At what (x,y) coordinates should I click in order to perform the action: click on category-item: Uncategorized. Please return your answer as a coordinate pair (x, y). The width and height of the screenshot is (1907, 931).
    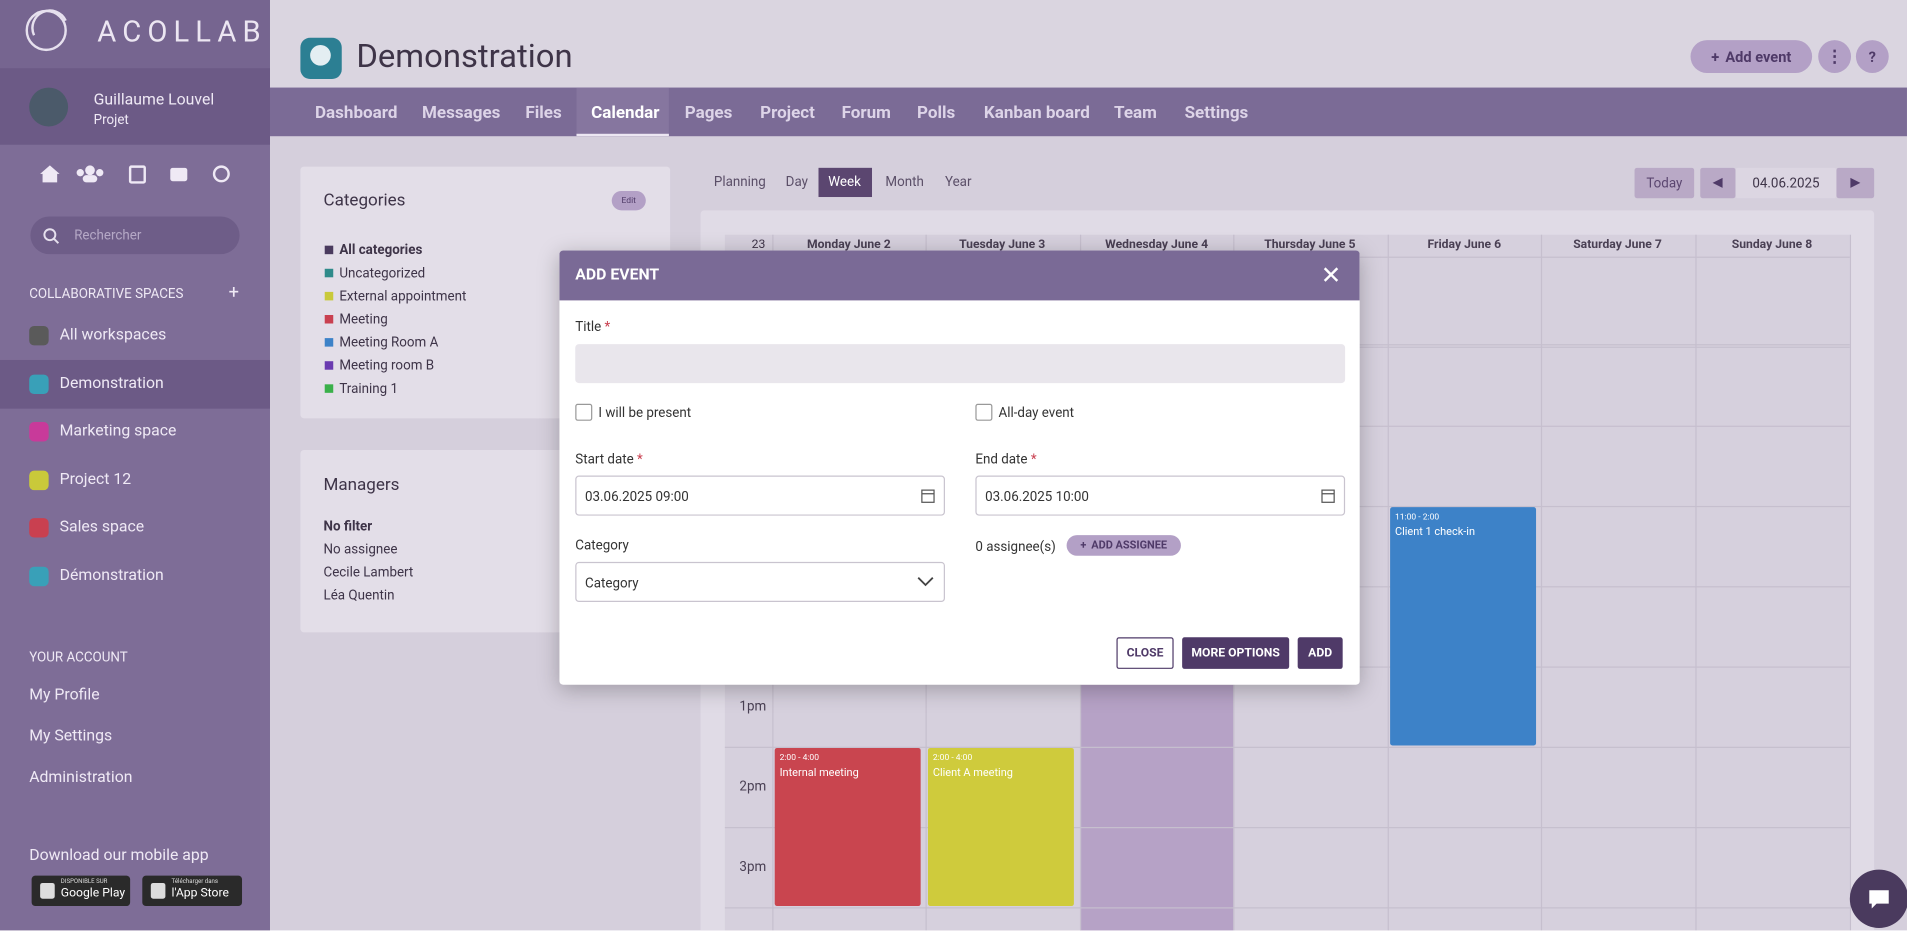
    Looking at the image, I should click on (382, 273).